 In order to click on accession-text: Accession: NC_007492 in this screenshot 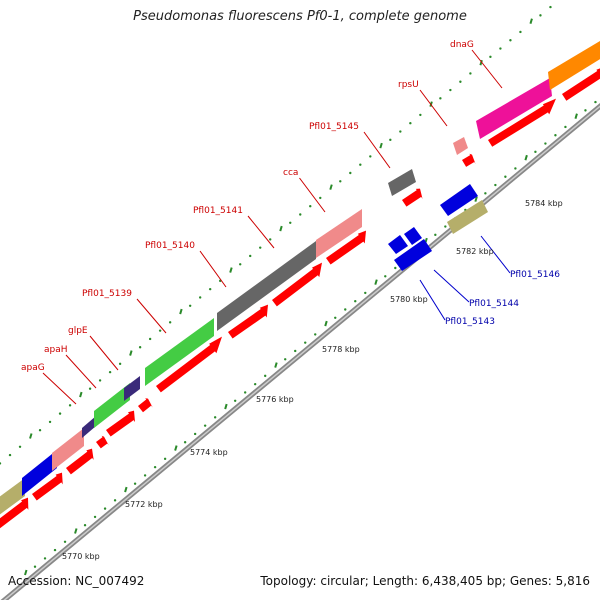, I will do `click(76, 581)`.